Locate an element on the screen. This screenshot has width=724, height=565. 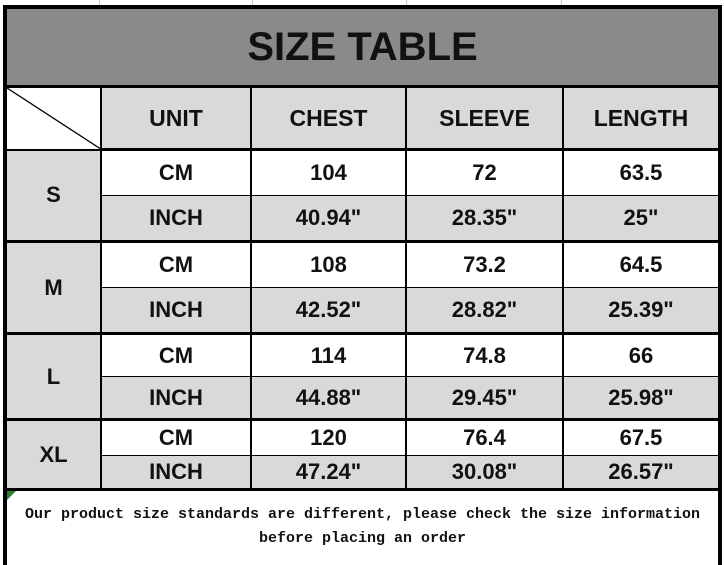
sleeve-cm-value: 73.2 is located at coordinates (484, 264).